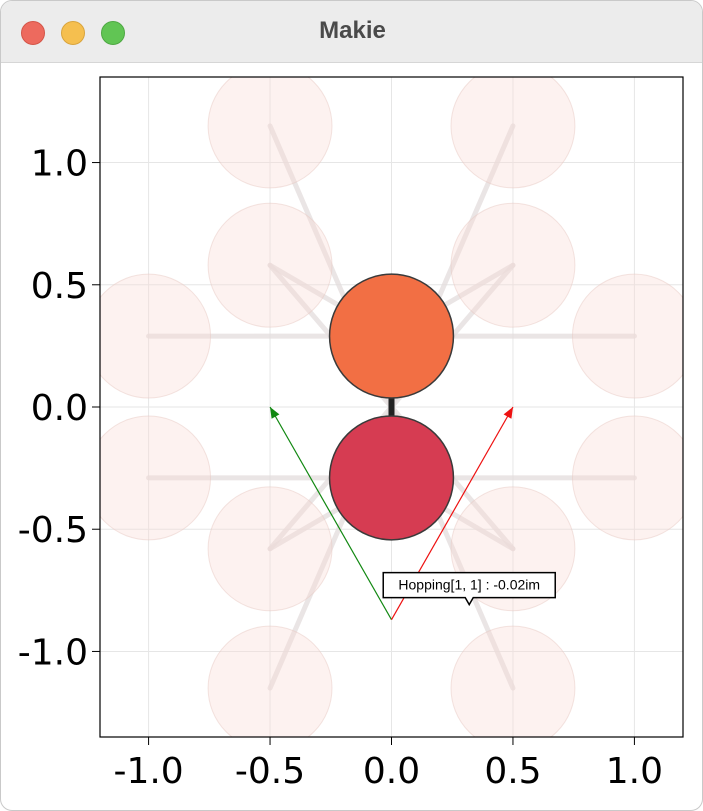 This screenshot has height=811, width=703. Describe the element at coordinates (33, 33) in the screenshot. I see `close-button` at that location.